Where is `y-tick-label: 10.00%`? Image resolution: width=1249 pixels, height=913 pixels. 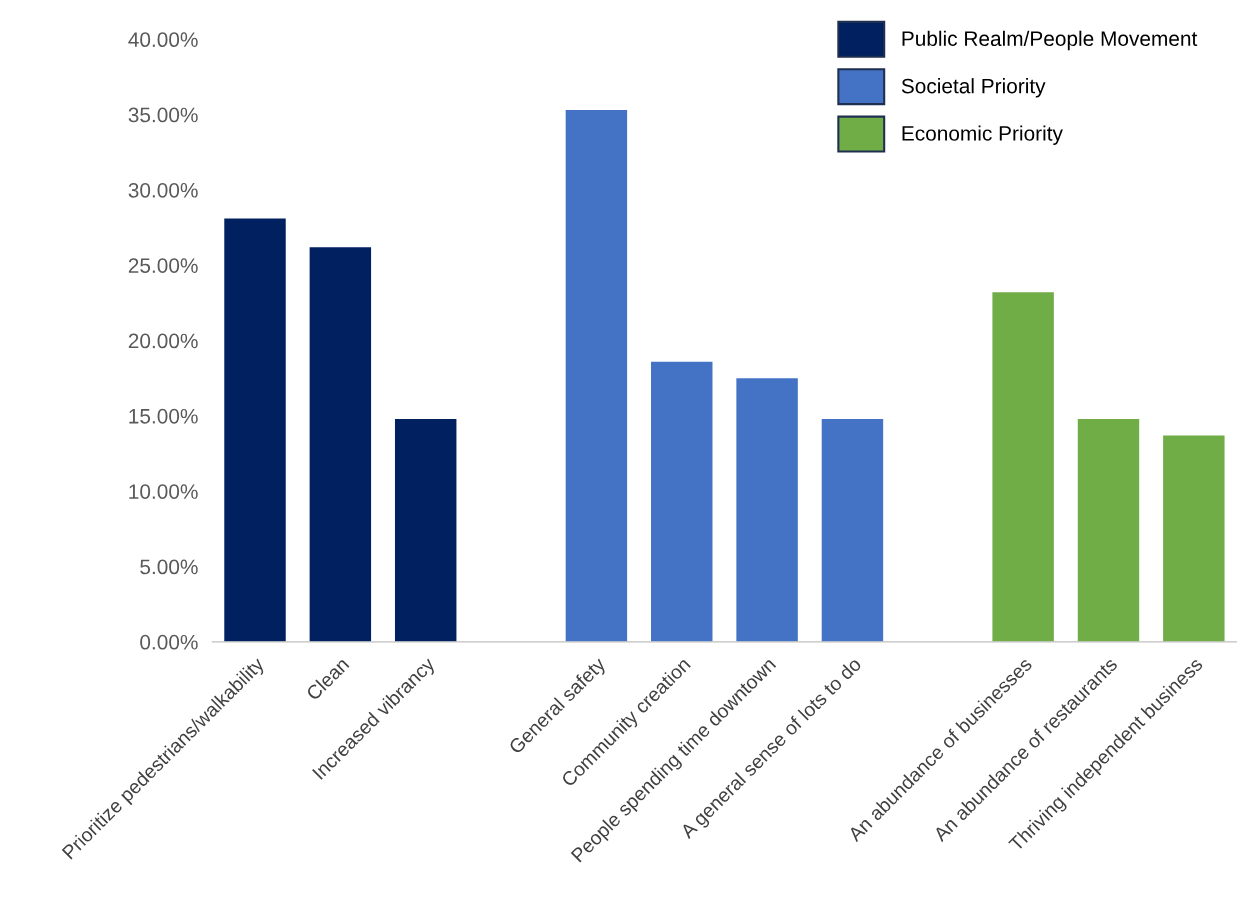
y-tick-label: 10.00% is located at coordinates (163, 491).